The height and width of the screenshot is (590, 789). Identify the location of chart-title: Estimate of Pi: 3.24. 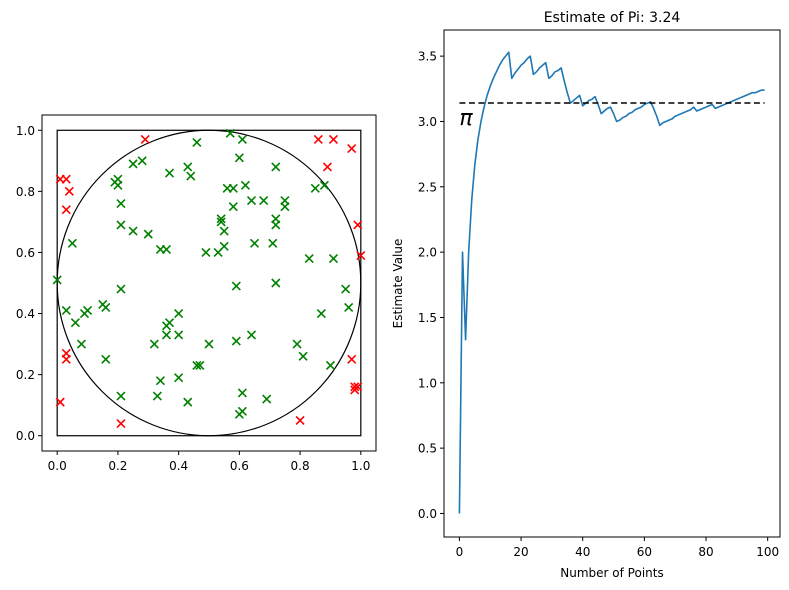
(612, 18).